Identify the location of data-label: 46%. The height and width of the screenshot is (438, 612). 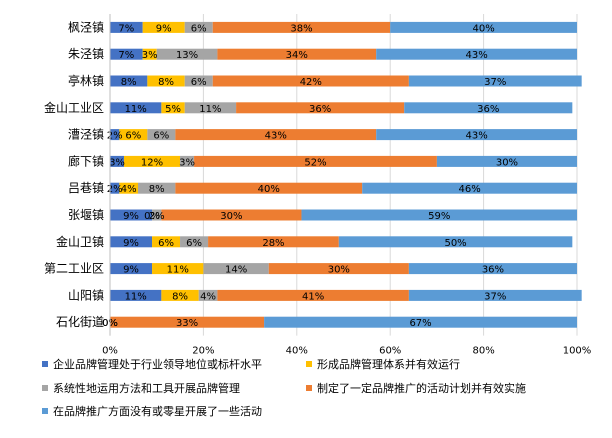
(469, 189).